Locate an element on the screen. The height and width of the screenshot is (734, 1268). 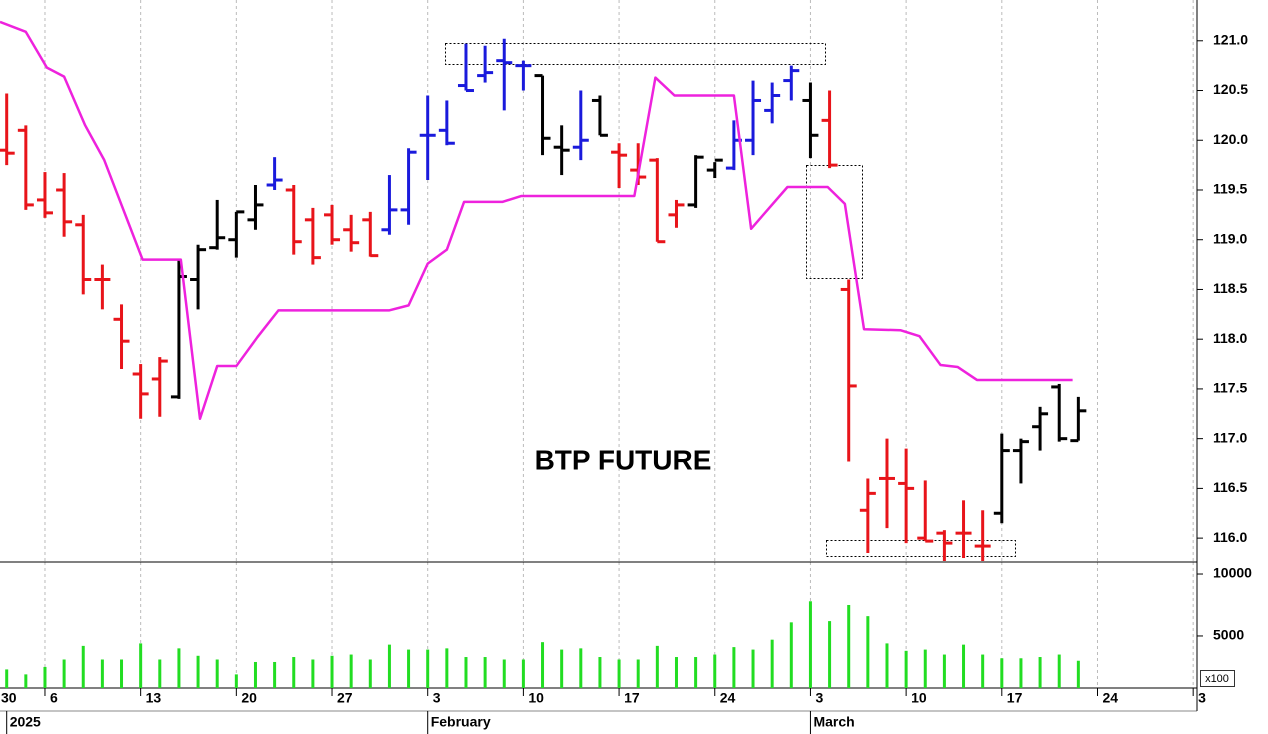
y-tick-label: 120.5 is located at coordinates (1230, 89).